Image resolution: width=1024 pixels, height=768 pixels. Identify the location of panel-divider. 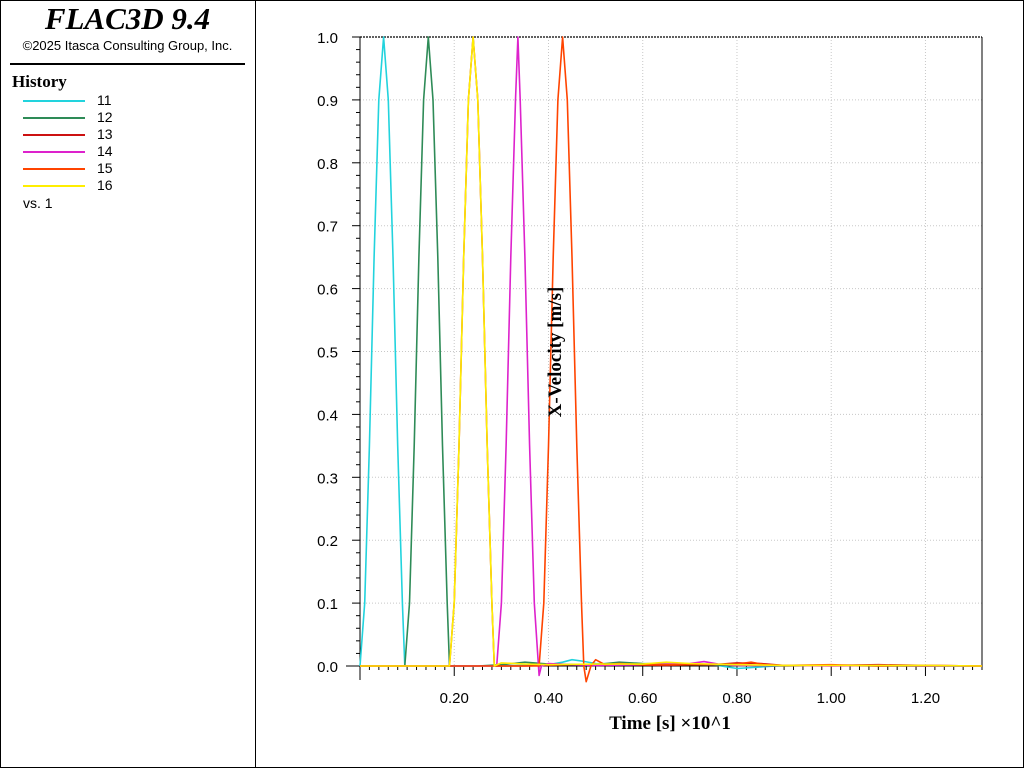
(255, 384).